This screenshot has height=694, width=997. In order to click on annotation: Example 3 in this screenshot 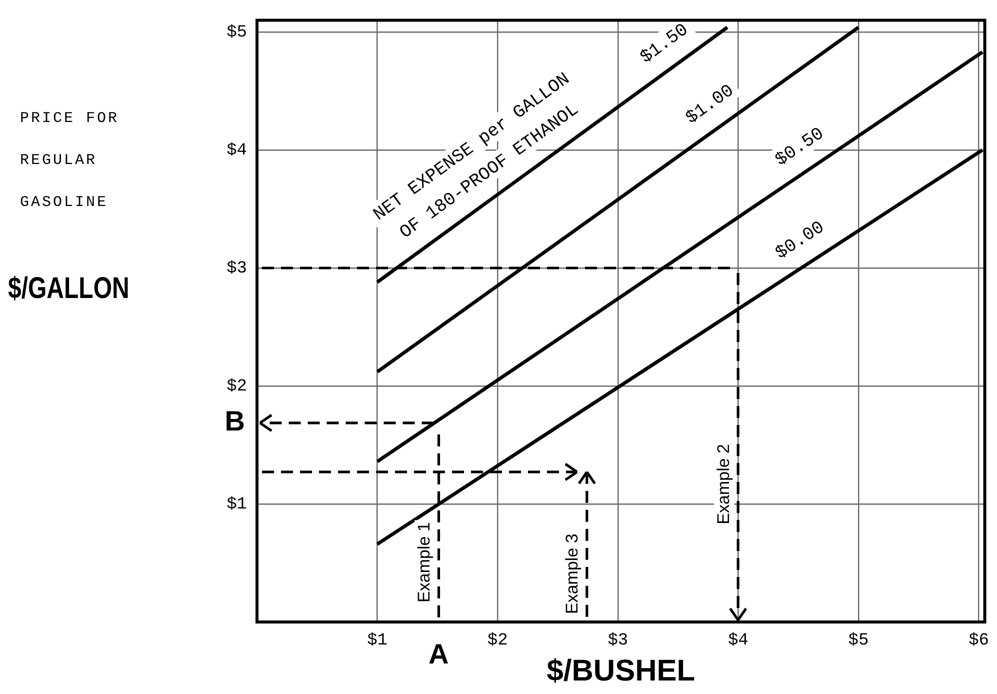, I will do `click(572, 574)`.